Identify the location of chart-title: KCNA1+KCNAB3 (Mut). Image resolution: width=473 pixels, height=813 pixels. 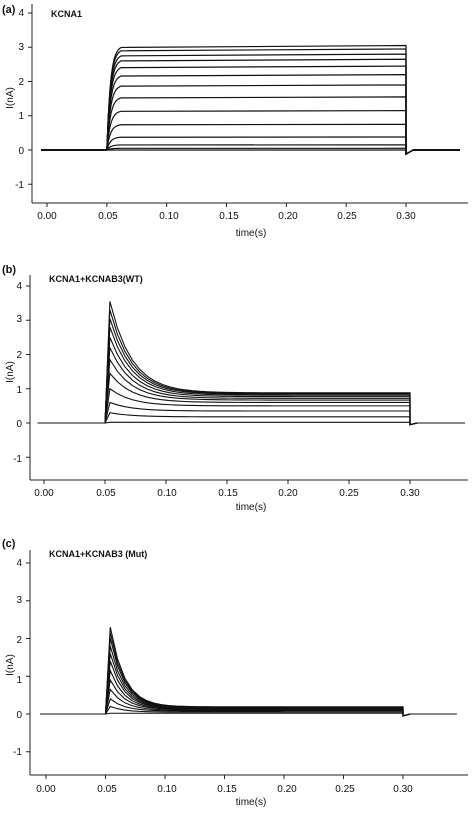
(98, 554).